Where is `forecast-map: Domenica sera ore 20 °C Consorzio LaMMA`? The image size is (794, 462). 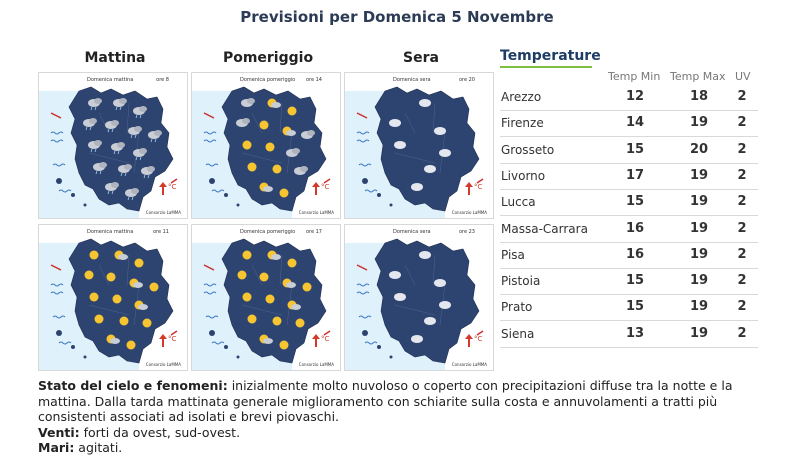 forecast-map: Domenica sera ore 20 °C Consorzio LaMMA is located at coordinates (419, 145).